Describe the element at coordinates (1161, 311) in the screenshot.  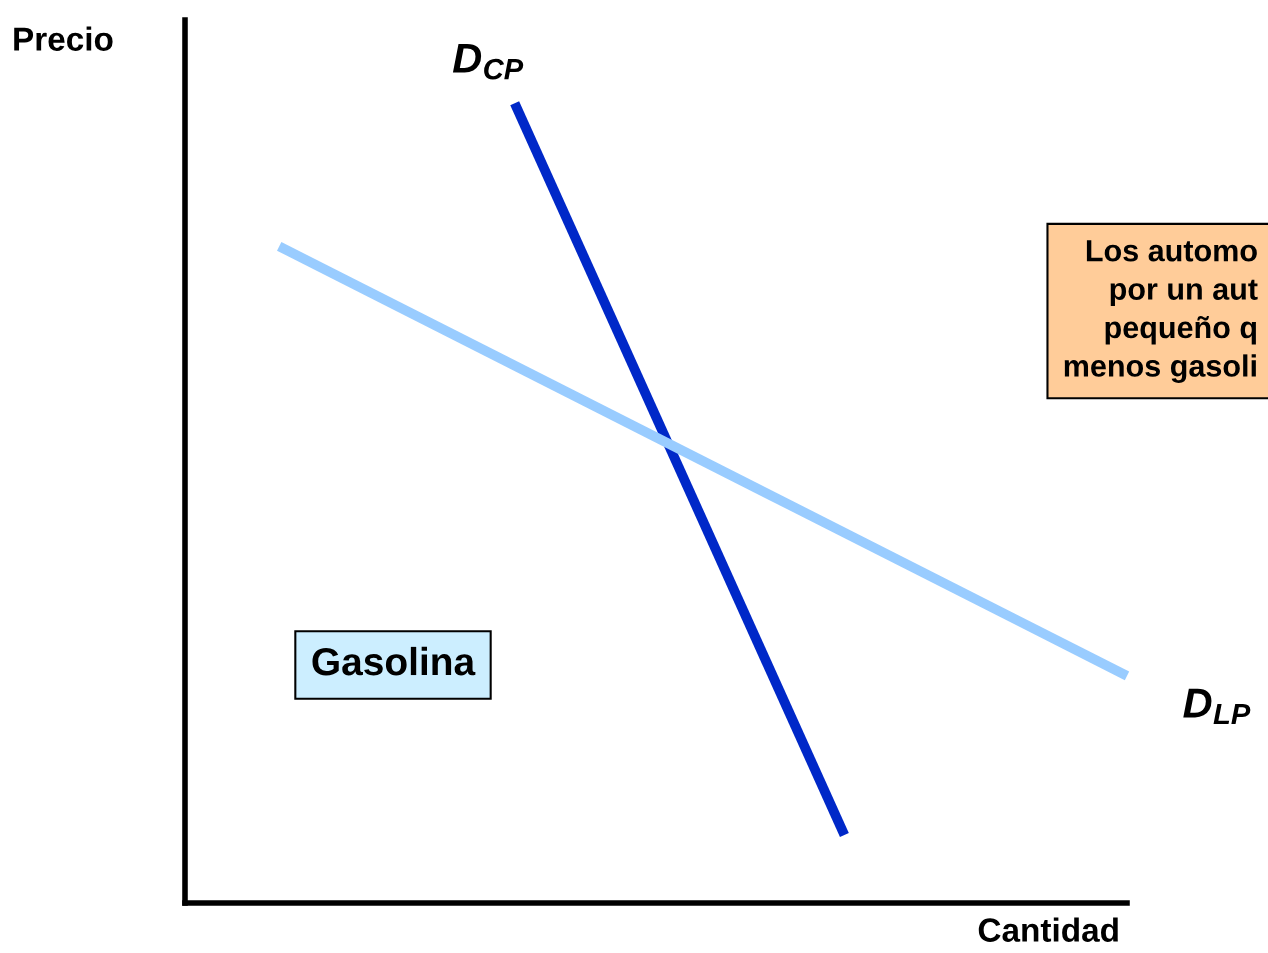
I see `annotation: Los automo por un aut pequeño q menos gasoli` at that location.